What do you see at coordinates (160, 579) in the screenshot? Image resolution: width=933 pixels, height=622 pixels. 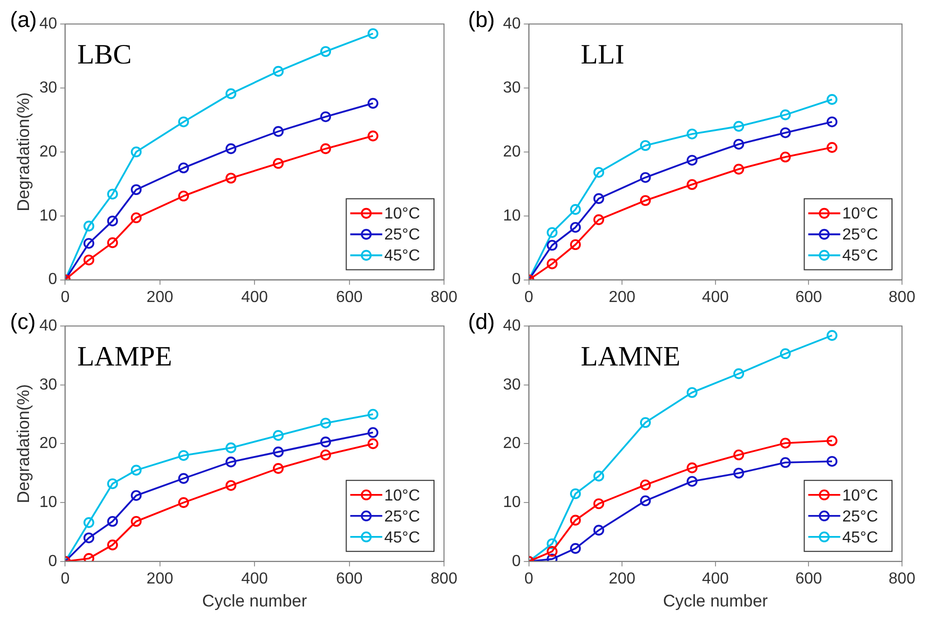 I see `x-tick-label: 200` at bounding box center [160, 579].